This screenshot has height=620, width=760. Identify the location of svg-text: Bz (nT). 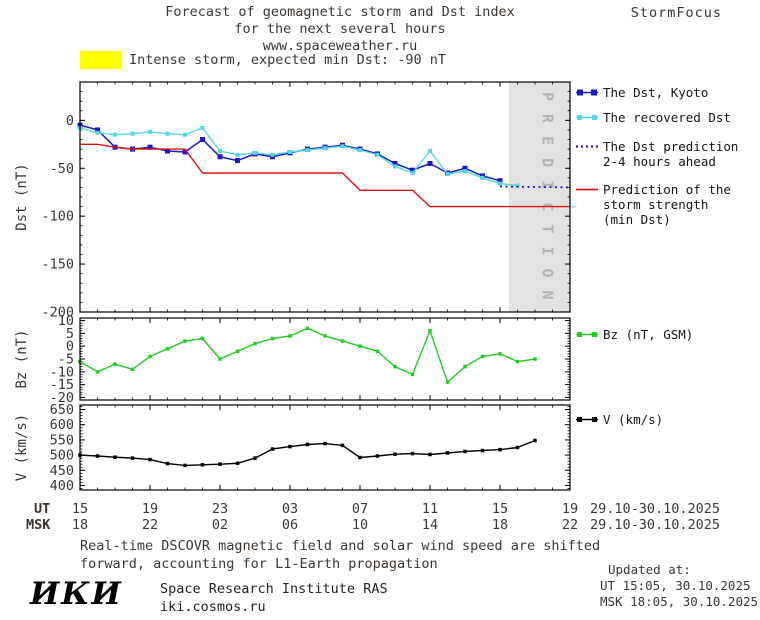
(22, 358).